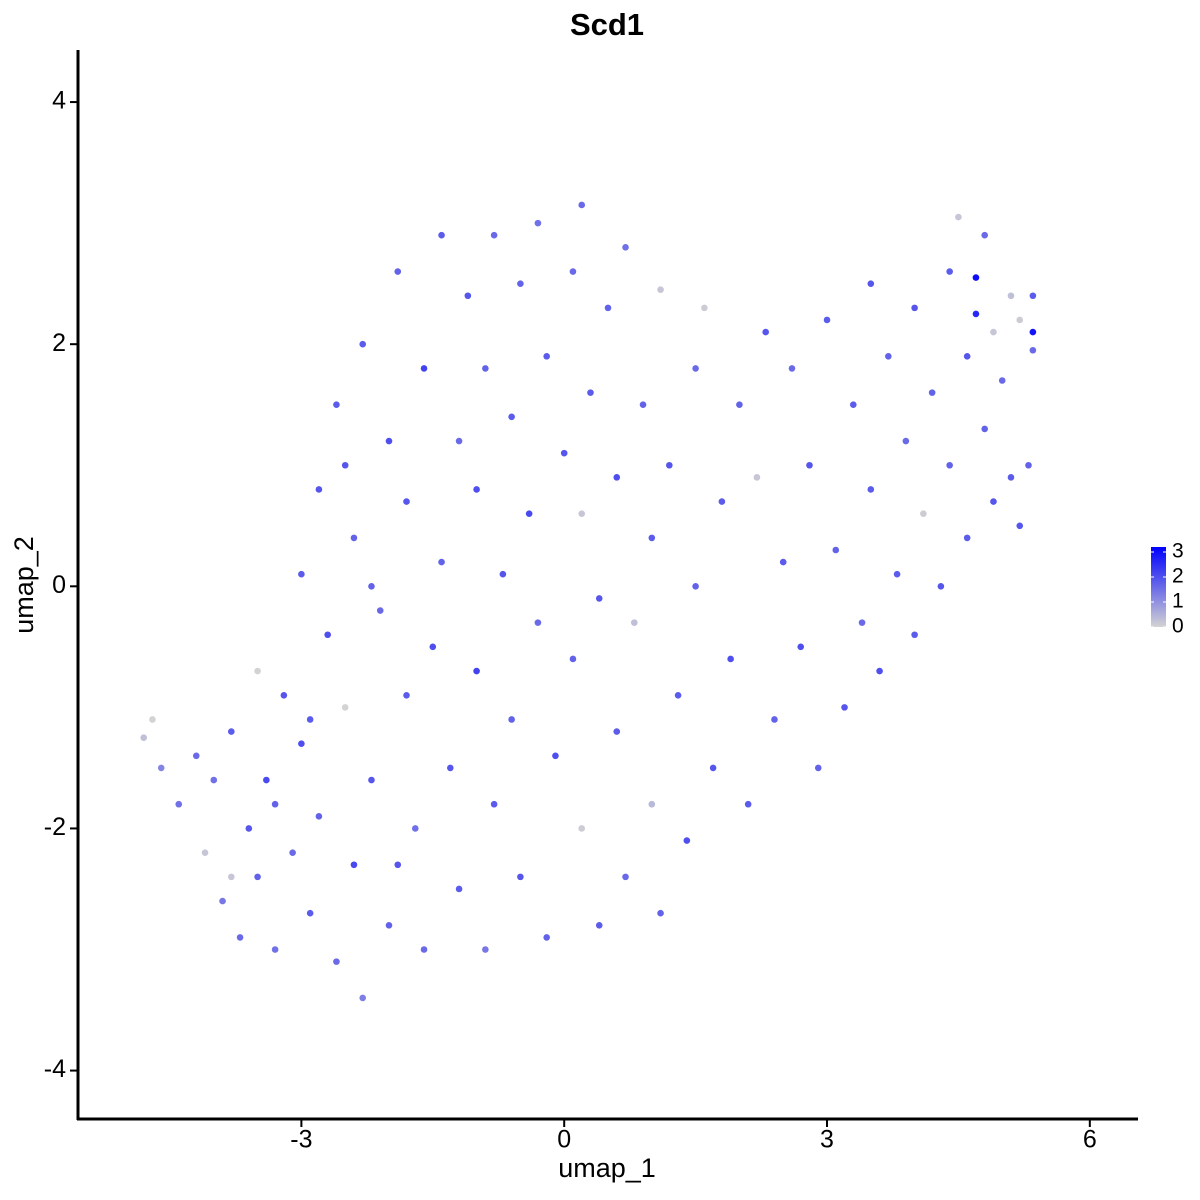  What do you see at coordinates (301, 1140) in the screenshot?
I see `x-tick-label: -3` at bounding box center [301, 1140].